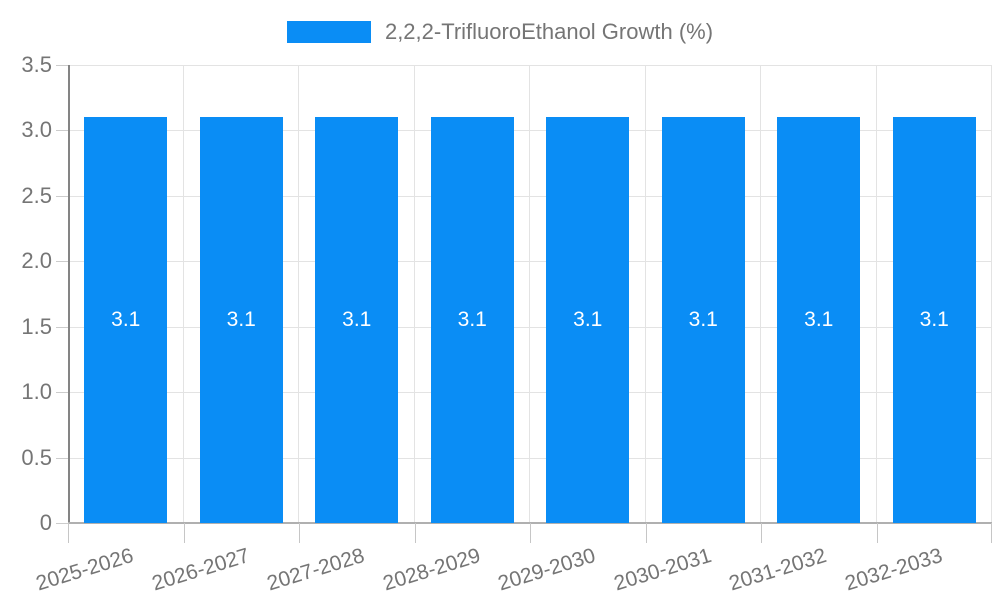 The image size is (1000, 600). Describe the element at coordinates (36, 326) in the screenshot. I see `y-tick-label: 1.5` at that location.